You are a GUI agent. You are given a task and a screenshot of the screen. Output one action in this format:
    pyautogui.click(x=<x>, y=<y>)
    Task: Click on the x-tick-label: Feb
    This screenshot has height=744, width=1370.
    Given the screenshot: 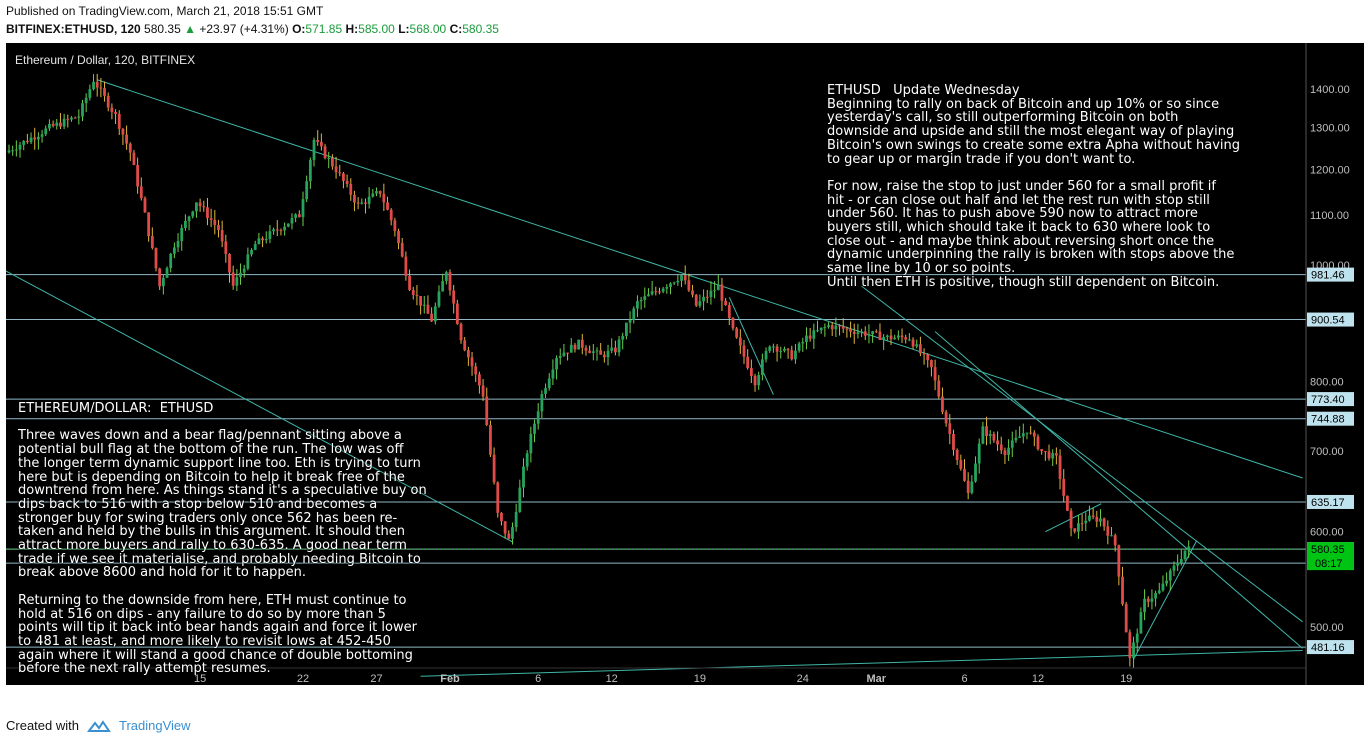 What is the action you would take?
    pyautogui.click(x=450, y=679)
    